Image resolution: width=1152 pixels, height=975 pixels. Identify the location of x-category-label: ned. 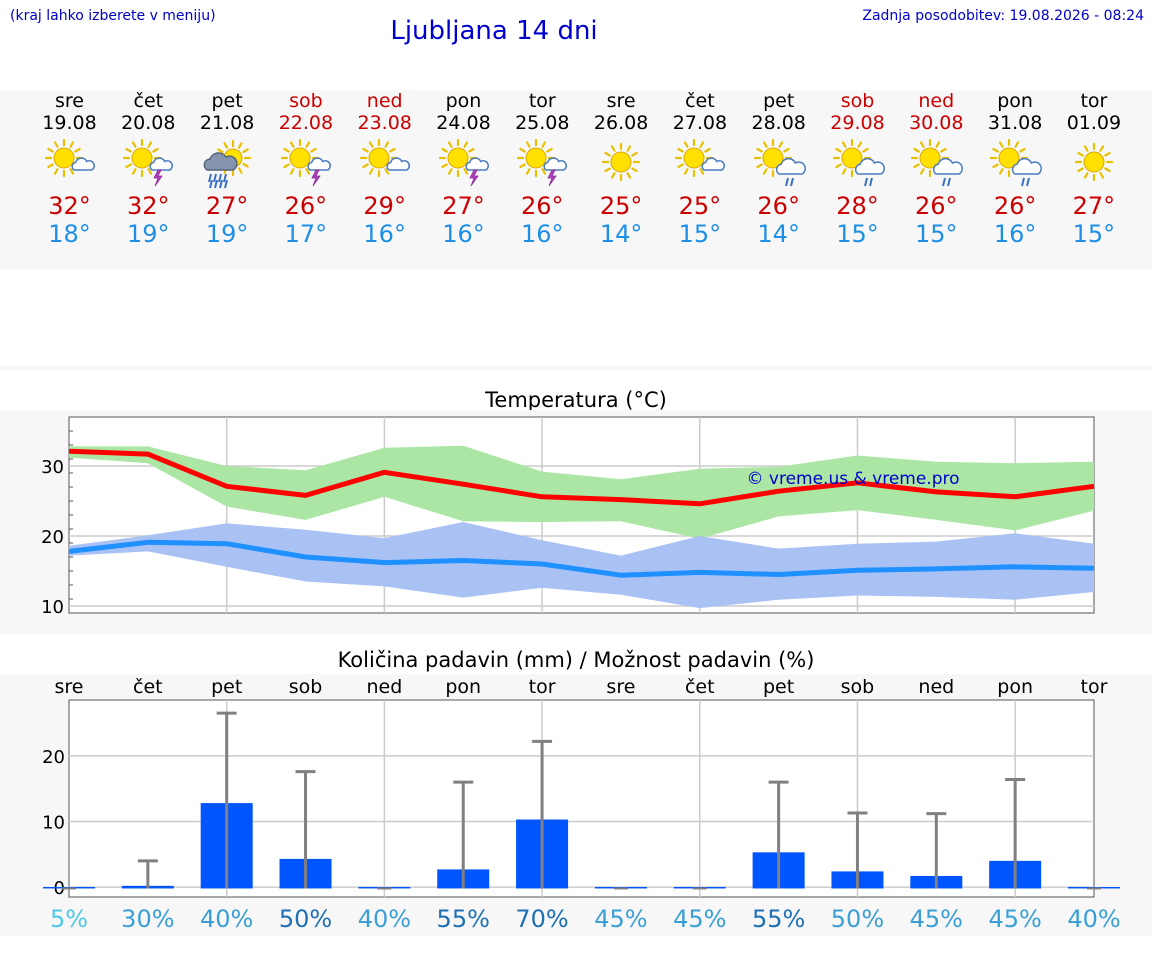
(384, 687).